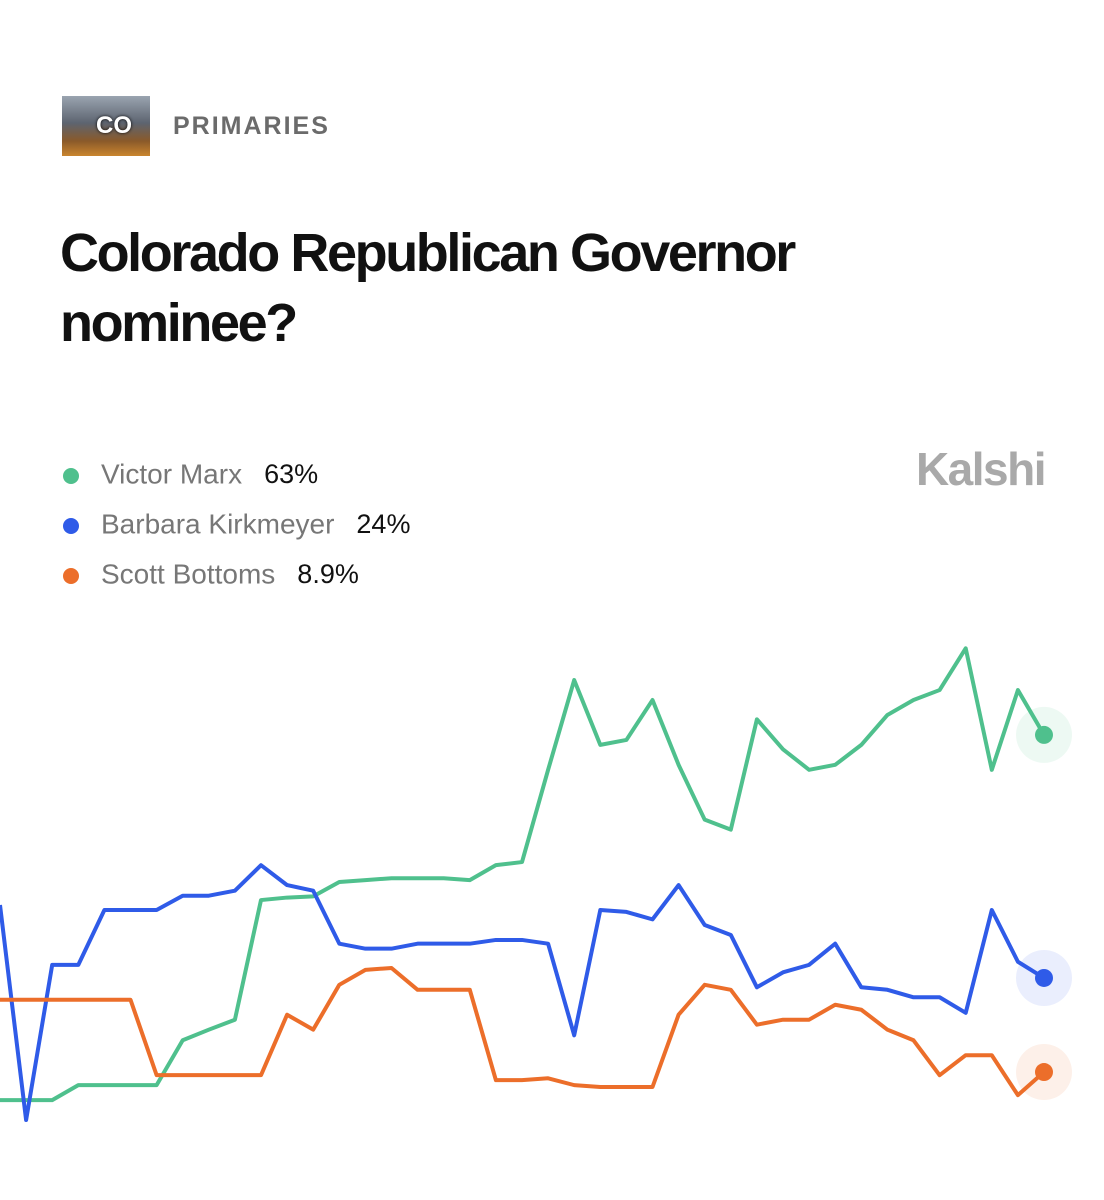 This screenshot has height=1200, width=1104. Describe the element at coordinates (188, 573) in the screenshot. I see `legend-entry: Scott Bottoms` at that location.